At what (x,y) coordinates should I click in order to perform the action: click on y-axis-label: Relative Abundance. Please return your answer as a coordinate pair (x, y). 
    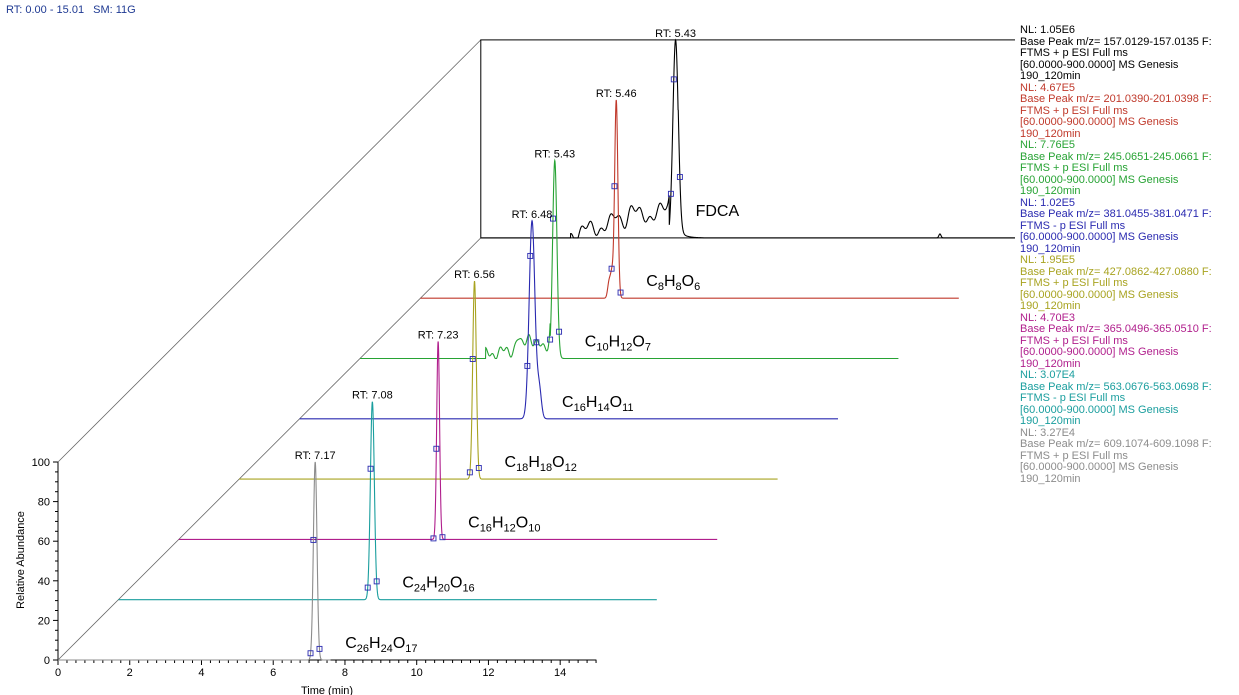
    Looking at the image, I should click on (21, 560).